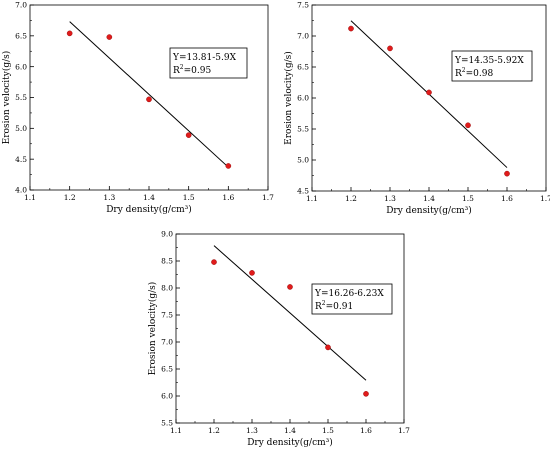 This screenshot has width=550, height=458. I want to click on r-squared-value: =0.95, so click(198, 71).